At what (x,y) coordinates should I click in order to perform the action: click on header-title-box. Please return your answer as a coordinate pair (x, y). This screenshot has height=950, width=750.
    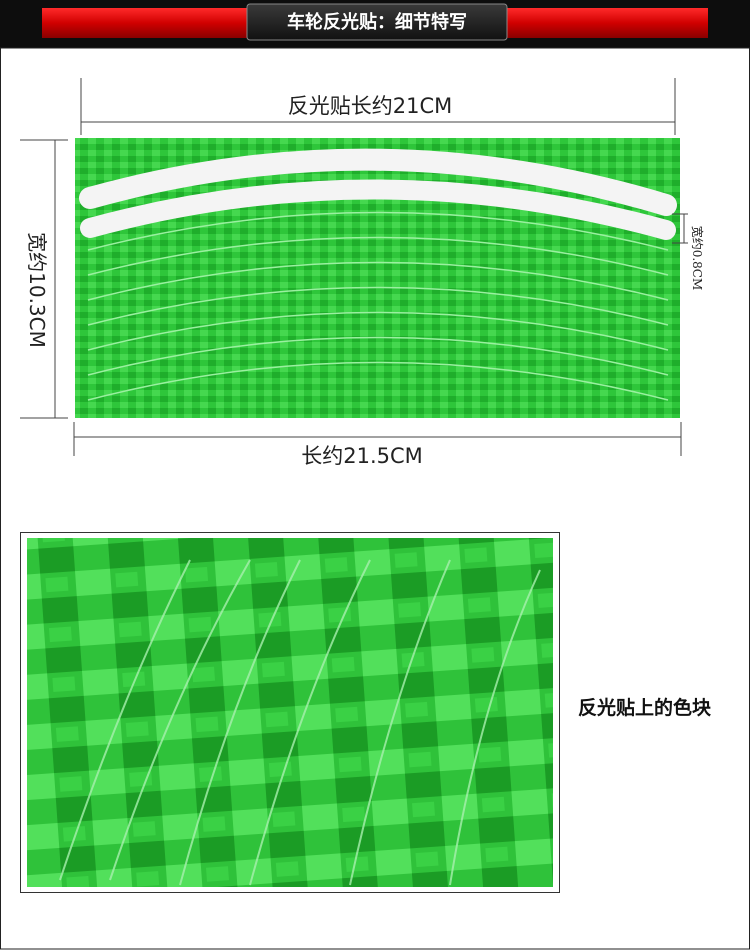
    Looking at the image, I should click on (377, 22).